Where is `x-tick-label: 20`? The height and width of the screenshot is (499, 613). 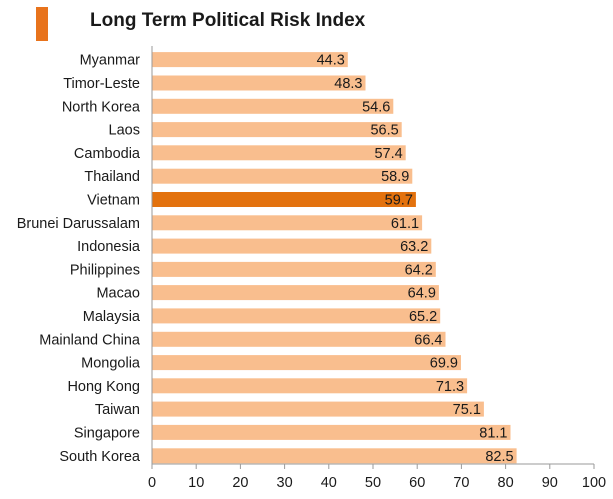
x-tick-label: 20 is located at coordinates (240, 483).